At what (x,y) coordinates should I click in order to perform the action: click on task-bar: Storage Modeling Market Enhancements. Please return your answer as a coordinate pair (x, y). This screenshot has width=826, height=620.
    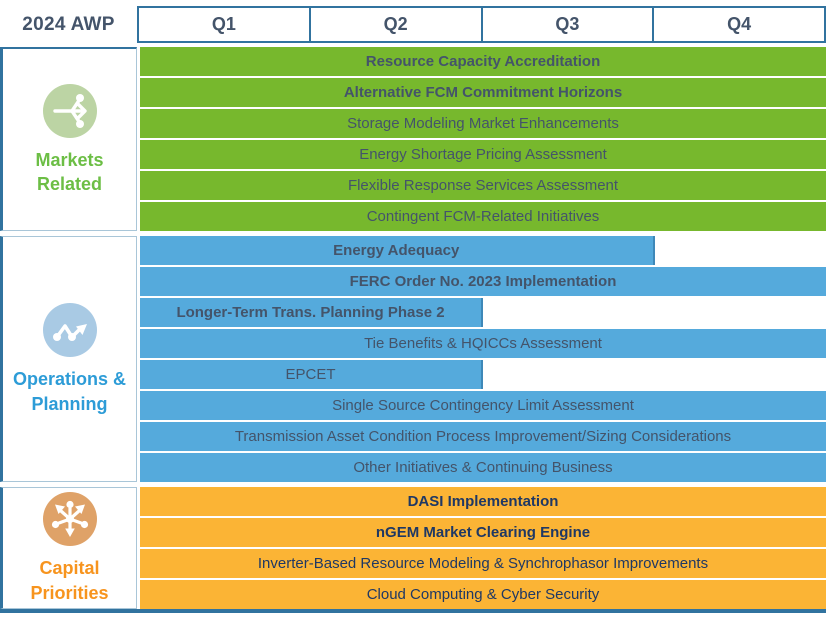
    Looking at the image, I should click on (483, 123).